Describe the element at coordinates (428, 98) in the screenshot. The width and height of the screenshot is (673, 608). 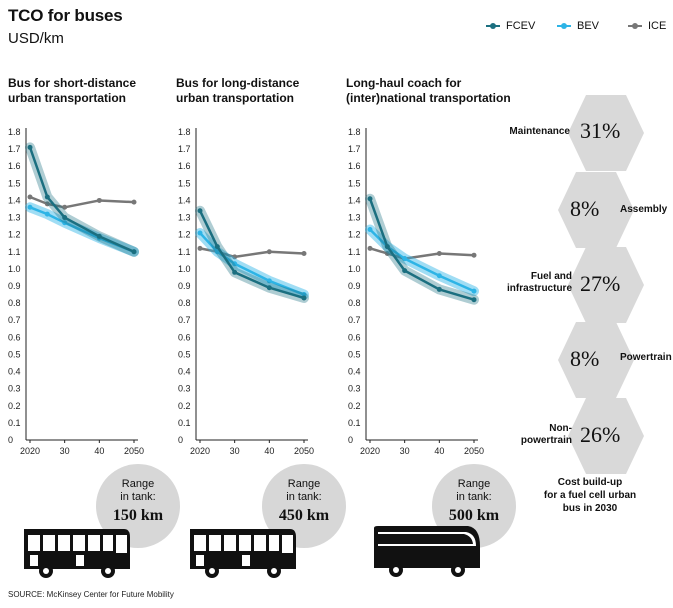
I see `panel-title-line: (inter)national transportation` at that location.